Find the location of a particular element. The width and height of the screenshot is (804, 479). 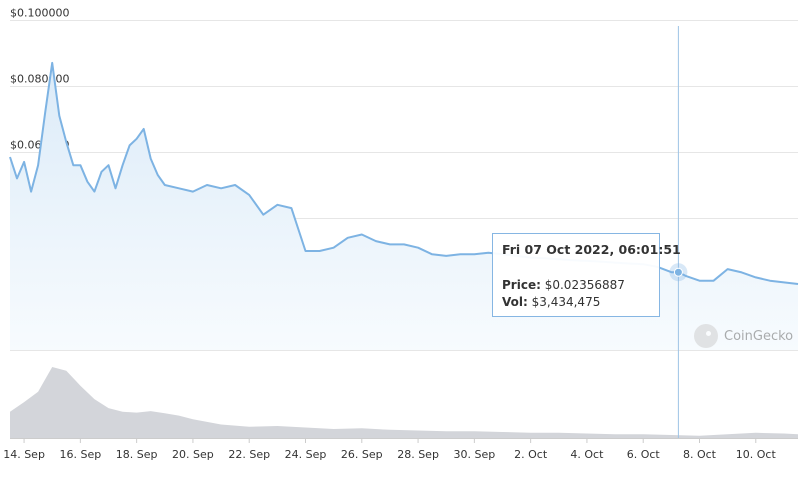

coingecko-watermark: CoinGecko is located at coordinates (743, 336).